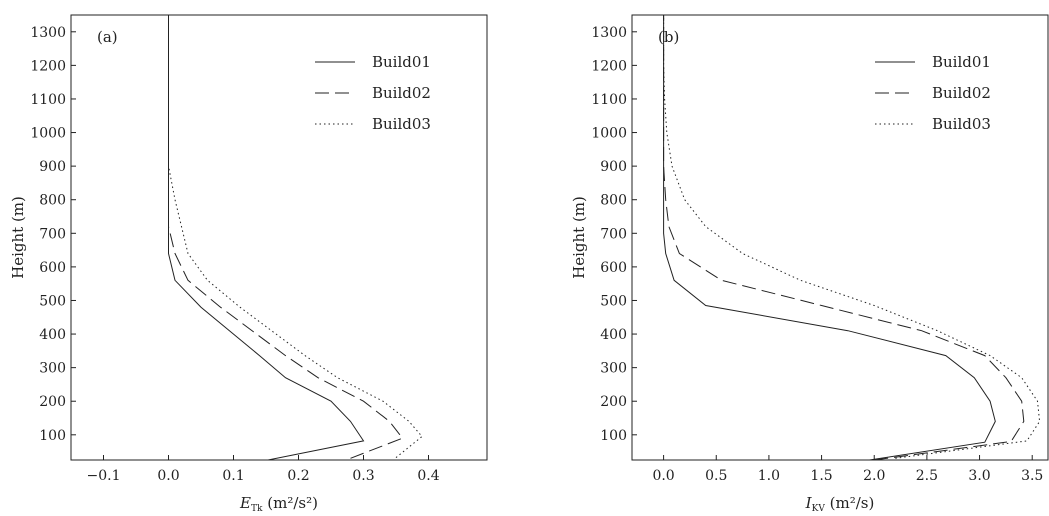  What do you see at coordinates (821, 476) in the screenshot?
I see `x-tick-label: 1.5` at bounding box center [821, 476].